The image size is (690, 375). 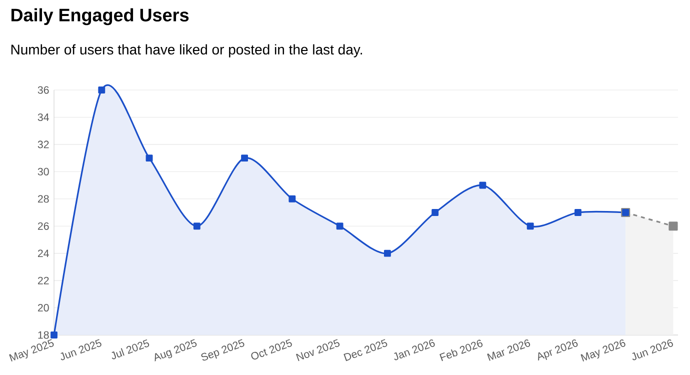 I want to click on x-tick-label: Jul 2025, so click(x=131, y=349).